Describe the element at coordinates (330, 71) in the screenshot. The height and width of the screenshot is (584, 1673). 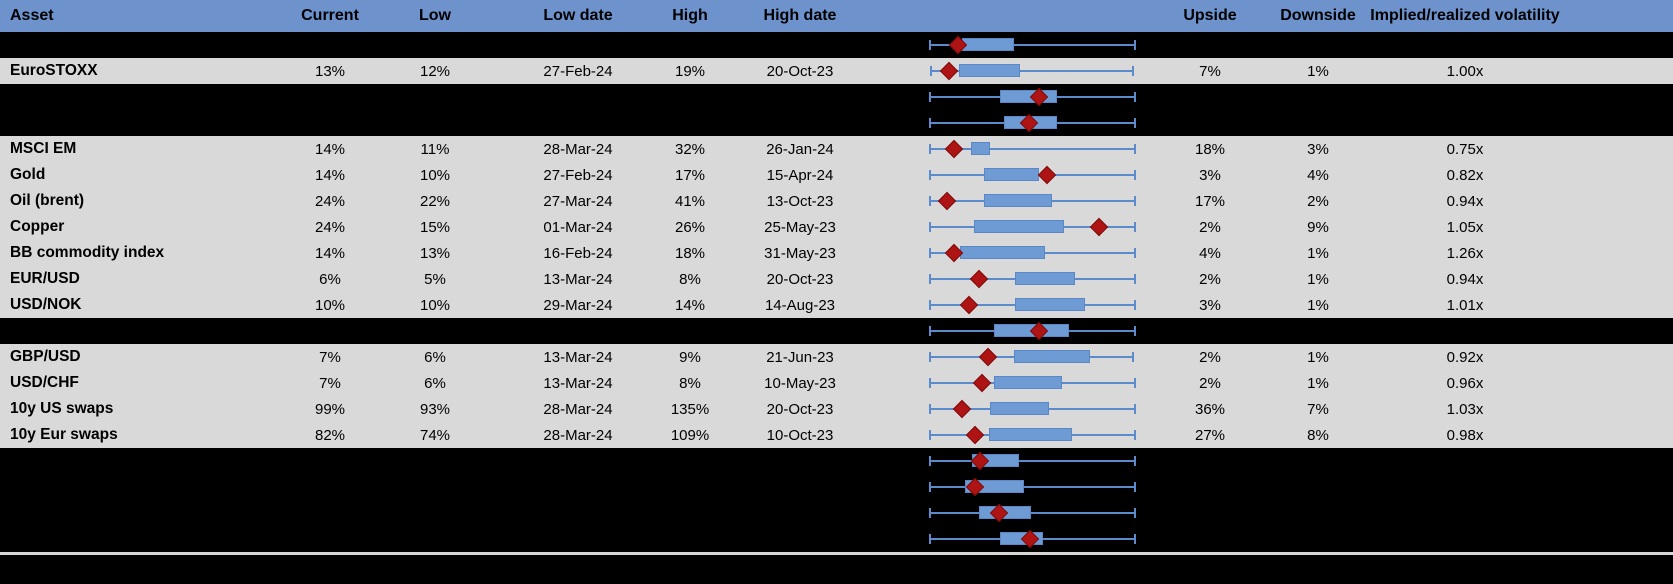
I see `current-cell: 13%` at that location.